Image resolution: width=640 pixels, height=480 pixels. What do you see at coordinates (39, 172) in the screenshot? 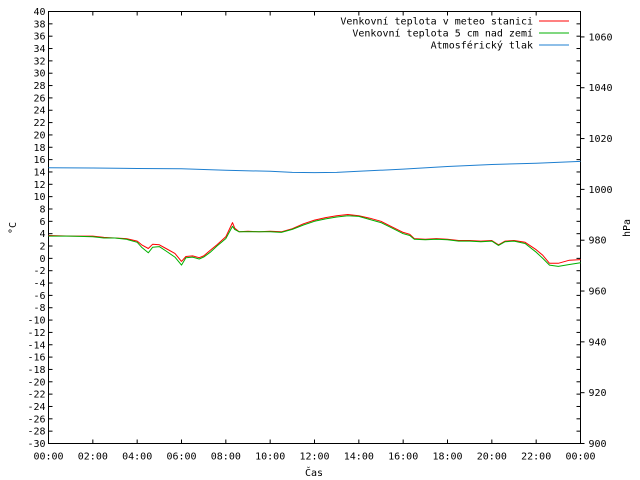
I see `y-left-tick-label: 14` at bounding box center [39, 172].